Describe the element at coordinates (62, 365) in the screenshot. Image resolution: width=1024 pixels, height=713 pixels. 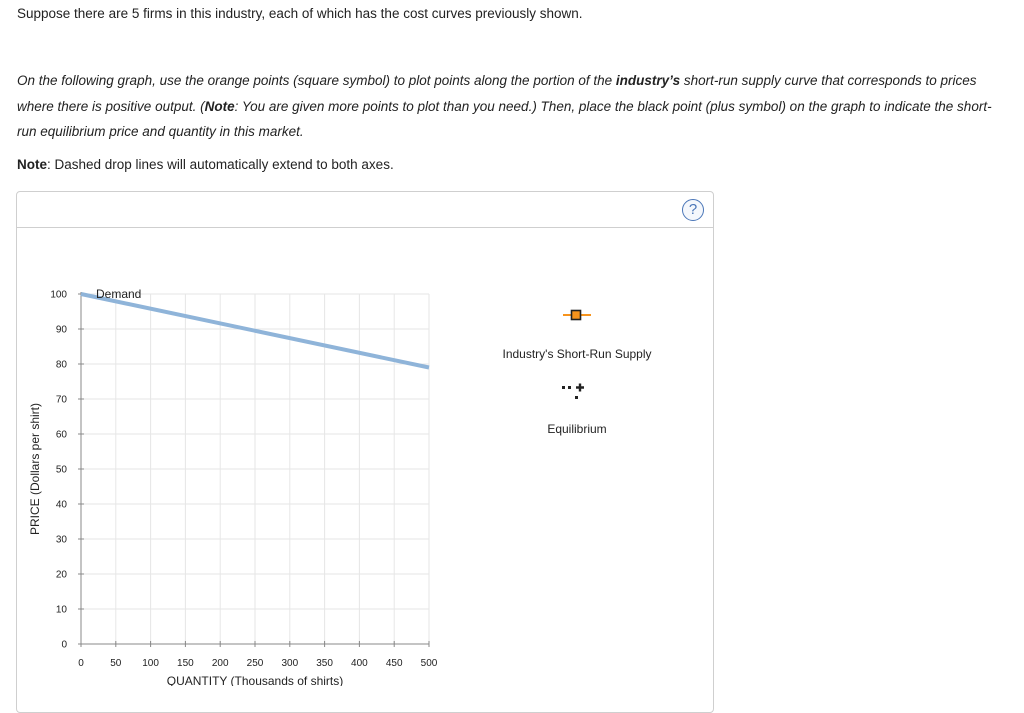
I see `y-tick-label: 80` at that location.